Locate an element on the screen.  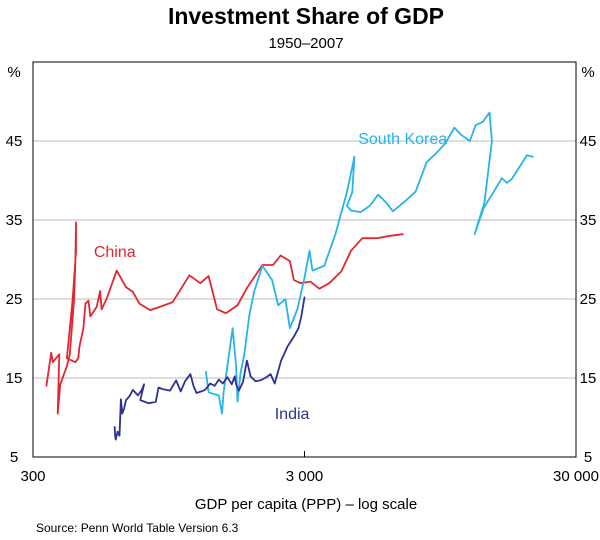
source-note: Source: Penn World Table Version 6.3 is located at coordinates (137, 528).